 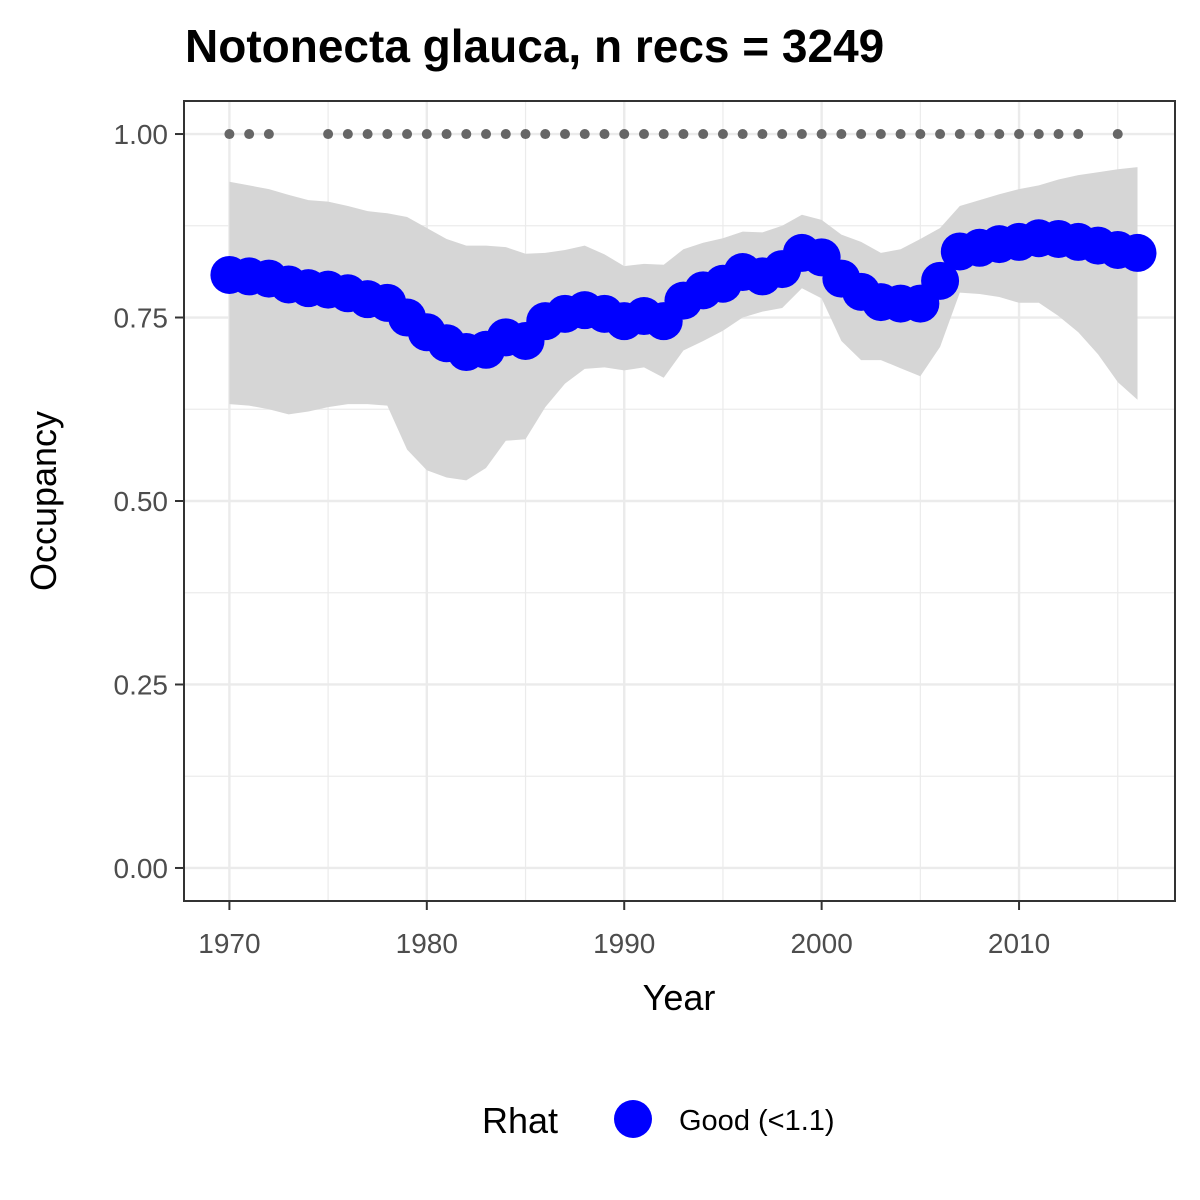 What do you see at coordinates (1019, 943) in the screenshot?
I see `x-tick-label: 2010` at bounding box center [1019, 943].